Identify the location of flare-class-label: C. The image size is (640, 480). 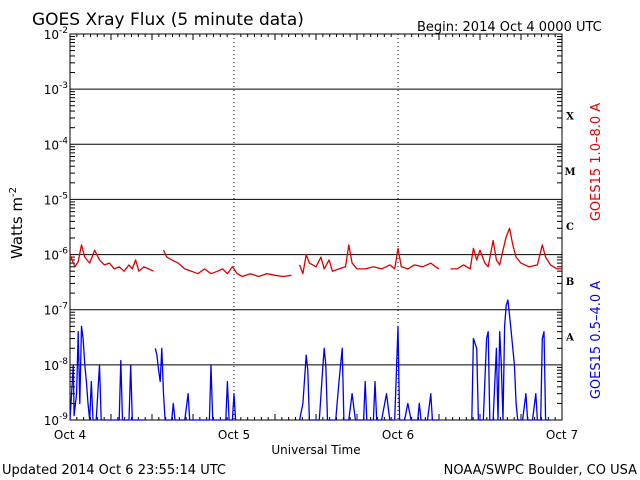
(570, 227).